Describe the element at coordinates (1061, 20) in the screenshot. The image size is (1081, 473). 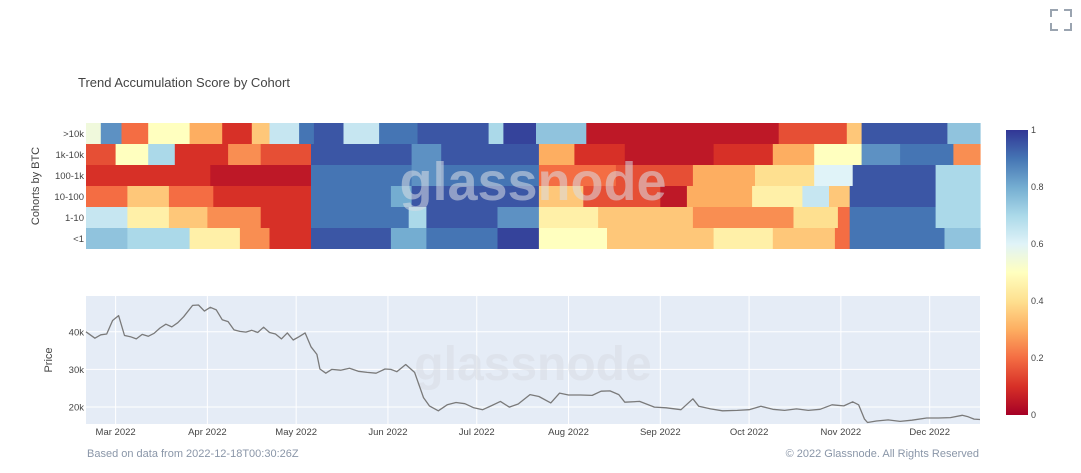
I see `expand-icon` at that location.